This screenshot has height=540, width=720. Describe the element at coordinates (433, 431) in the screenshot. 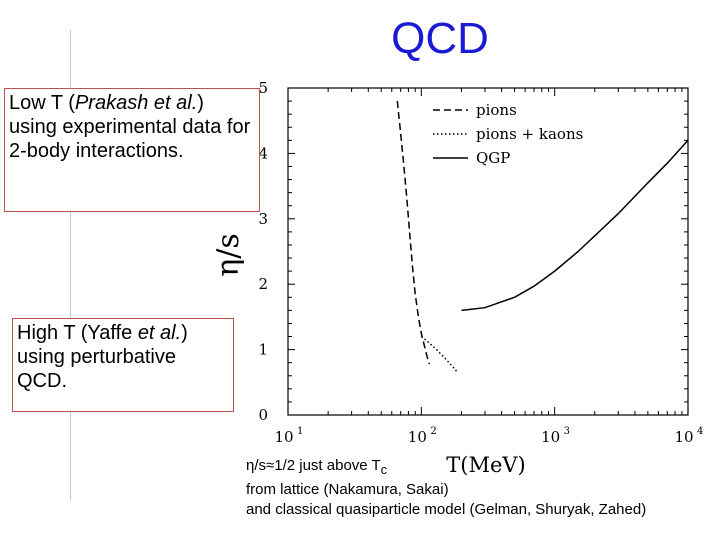

I see `x-tick-label-exponent: 2` at that location.